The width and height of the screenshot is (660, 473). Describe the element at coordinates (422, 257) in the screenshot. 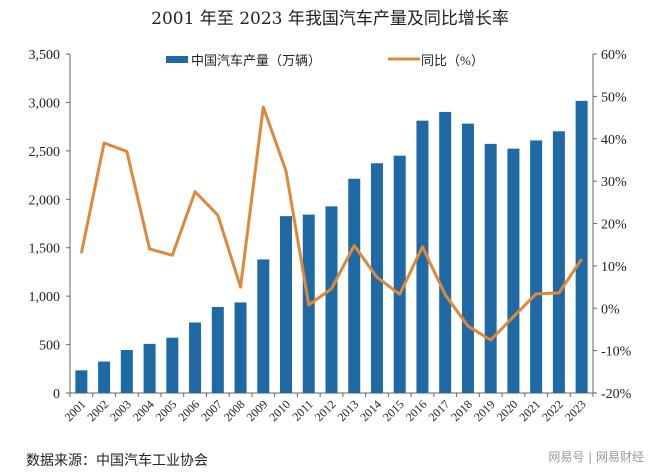

I see `bar-2016` at that location.